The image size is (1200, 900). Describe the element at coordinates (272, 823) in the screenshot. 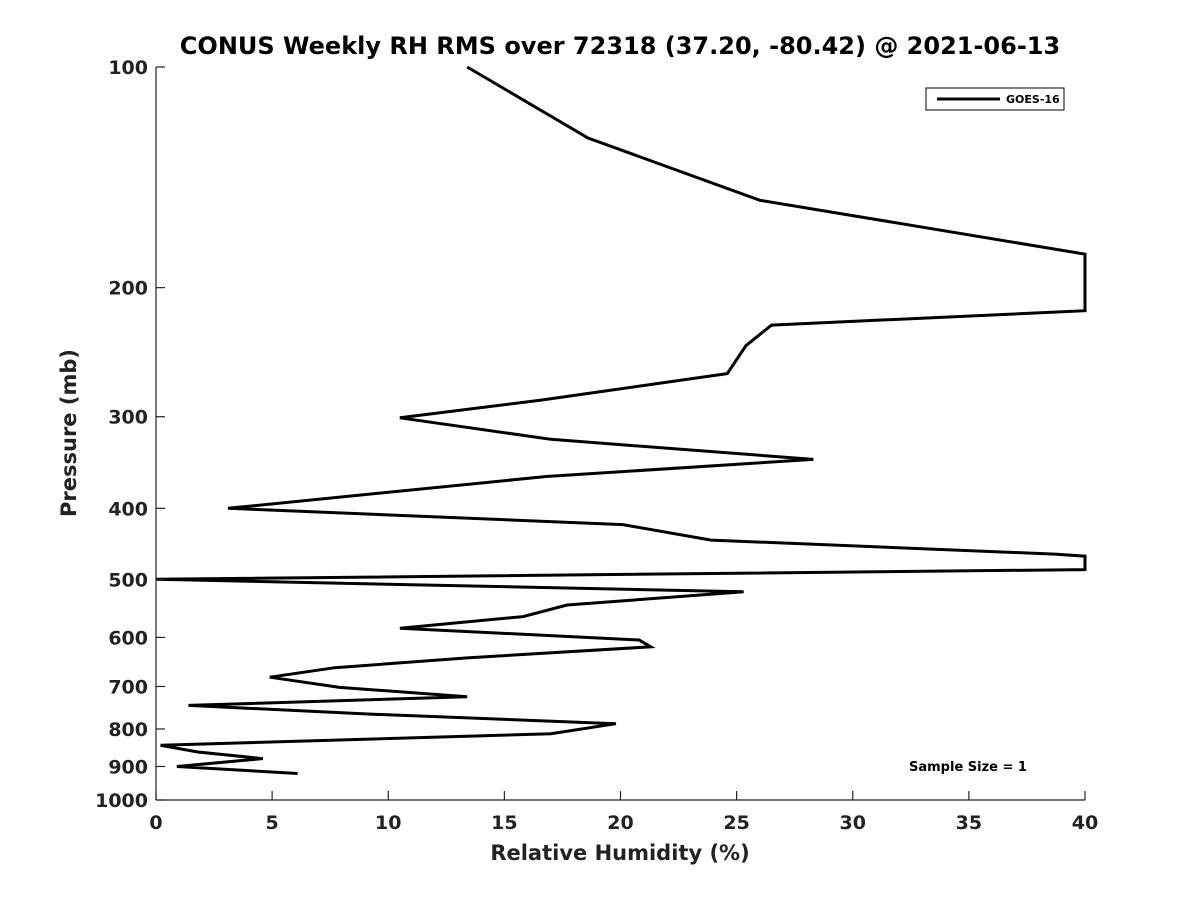

I see `x-tick-label: 5` at that location.